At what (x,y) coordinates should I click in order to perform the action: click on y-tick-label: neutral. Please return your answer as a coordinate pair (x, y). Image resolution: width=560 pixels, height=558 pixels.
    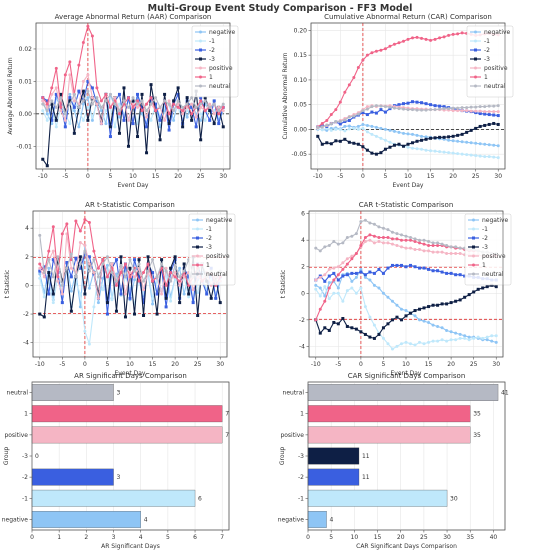
    Looking at the image, I should click on (294, 393).